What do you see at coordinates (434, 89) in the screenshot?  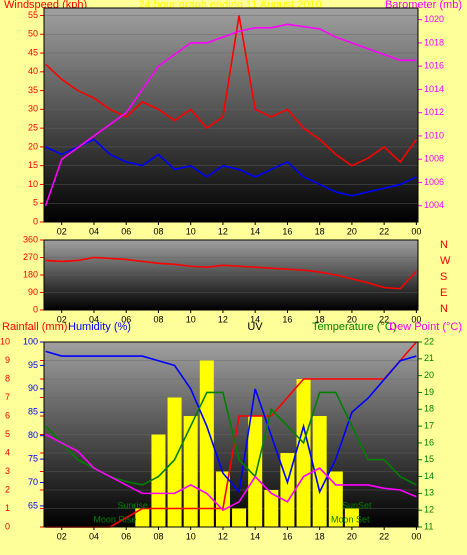 I see `y2-tick-label: 1014` at bounding box center [434, 89].